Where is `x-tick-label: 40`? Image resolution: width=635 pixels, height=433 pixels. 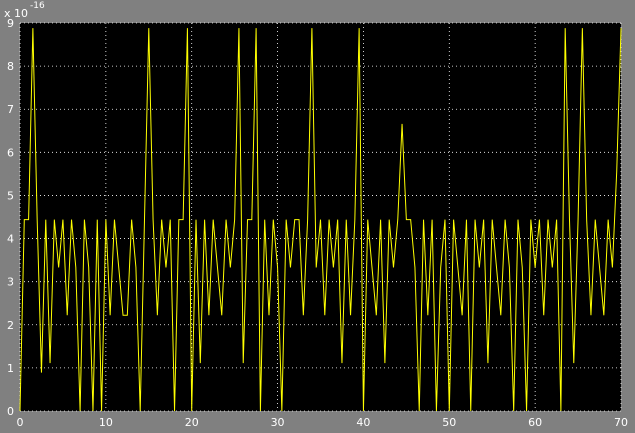 x-tick-label: 40 is located at coordinates (363, 422).